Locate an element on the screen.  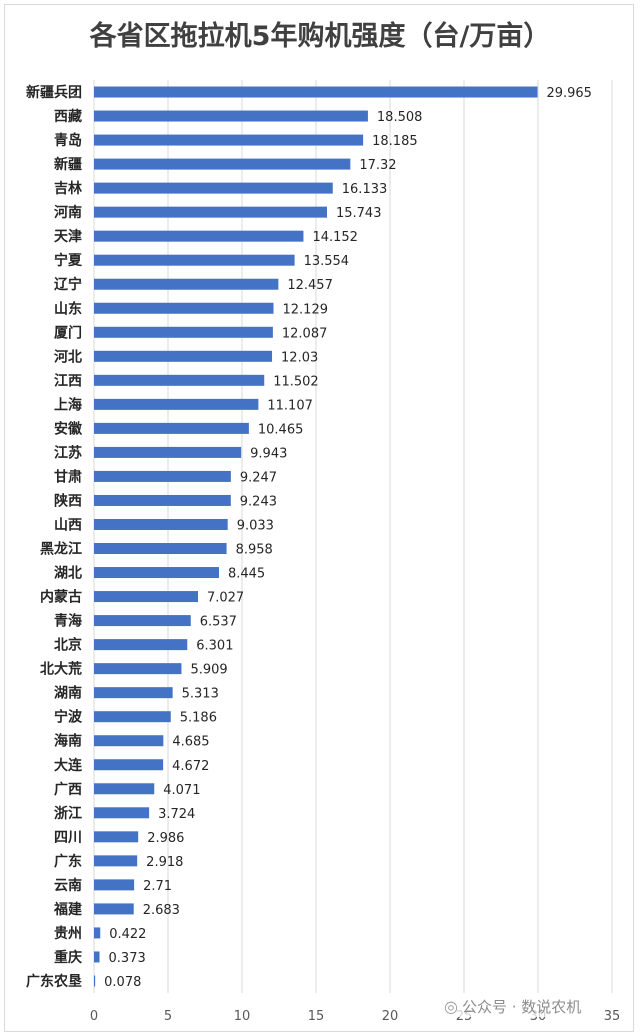
value-label: 2.71 is located at coordinates (157, 886).